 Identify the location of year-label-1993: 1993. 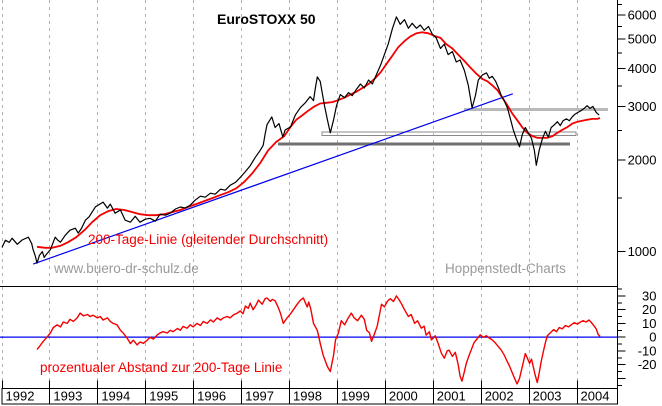
(67, 396).